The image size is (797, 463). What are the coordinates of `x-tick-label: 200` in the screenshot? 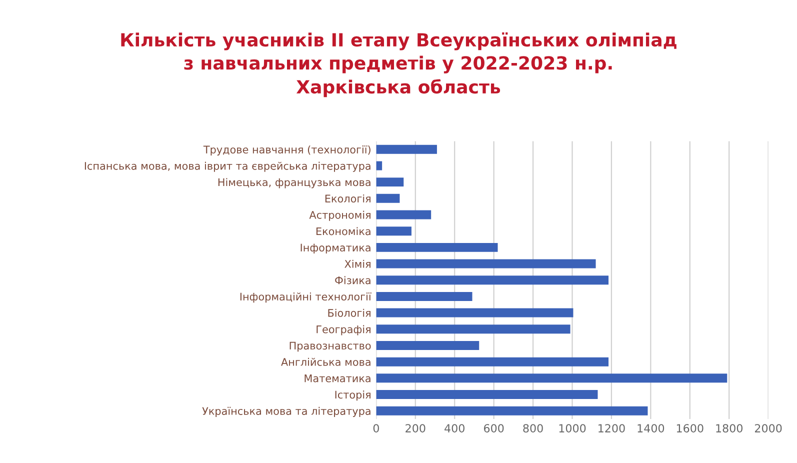 It's located at (416, 428).